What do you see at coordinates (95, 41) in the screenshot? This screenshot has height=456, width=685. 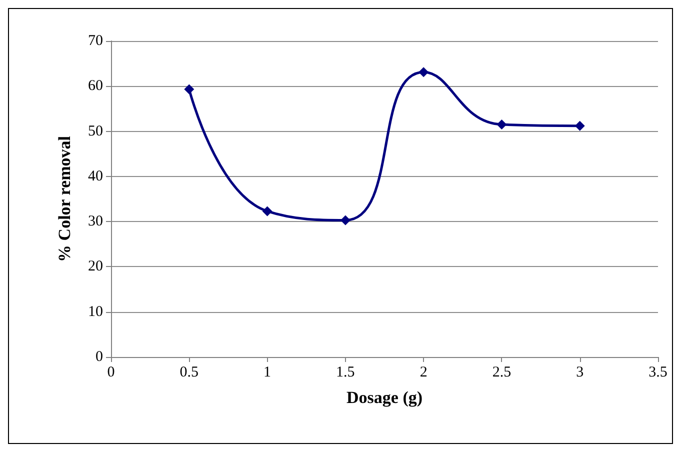 I see `y-tick-label: 70` at bounding box center [95, 41].